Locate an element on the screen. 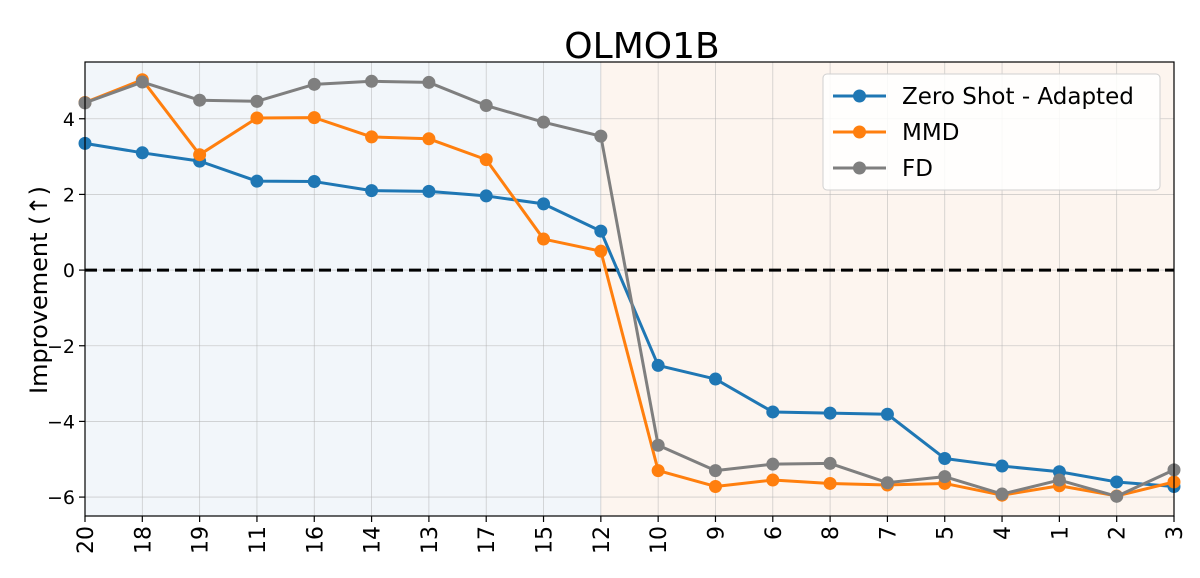 The height and width of the screenshot is (578, 1200). x-tick-label: 4 is located at coordinates (1003, 533).